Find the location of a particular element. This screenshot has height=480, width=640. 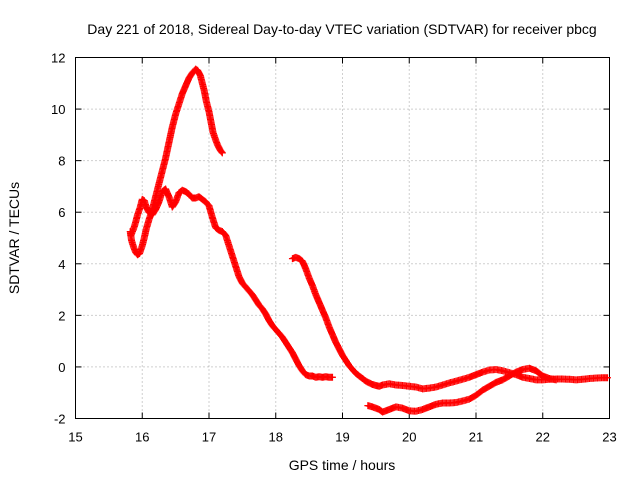

x-tick-label: 19 is located at coordinates (342, 437).